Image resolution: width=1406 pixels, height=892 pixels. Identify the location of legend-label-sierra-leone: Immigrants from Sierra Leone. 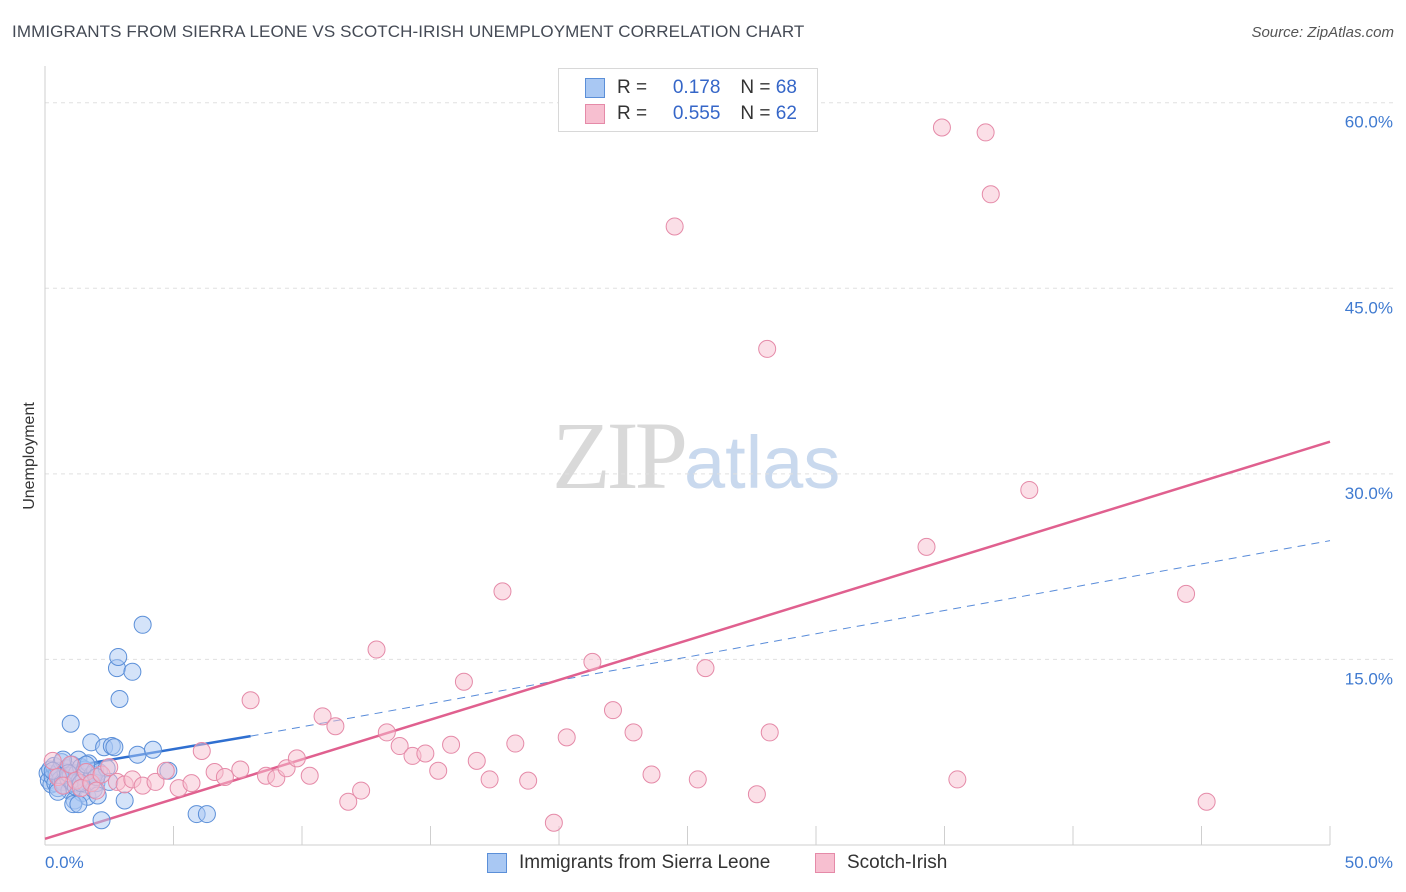
(645, 862).